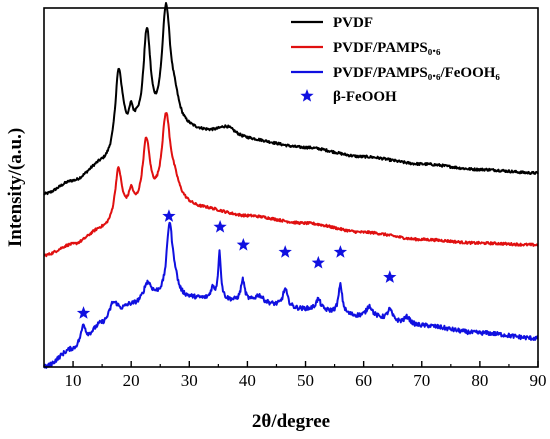 The image size is (550, 439). Describe the element at coordinates (236, 264) in the screenshot. I see `marker-layer` at that location.